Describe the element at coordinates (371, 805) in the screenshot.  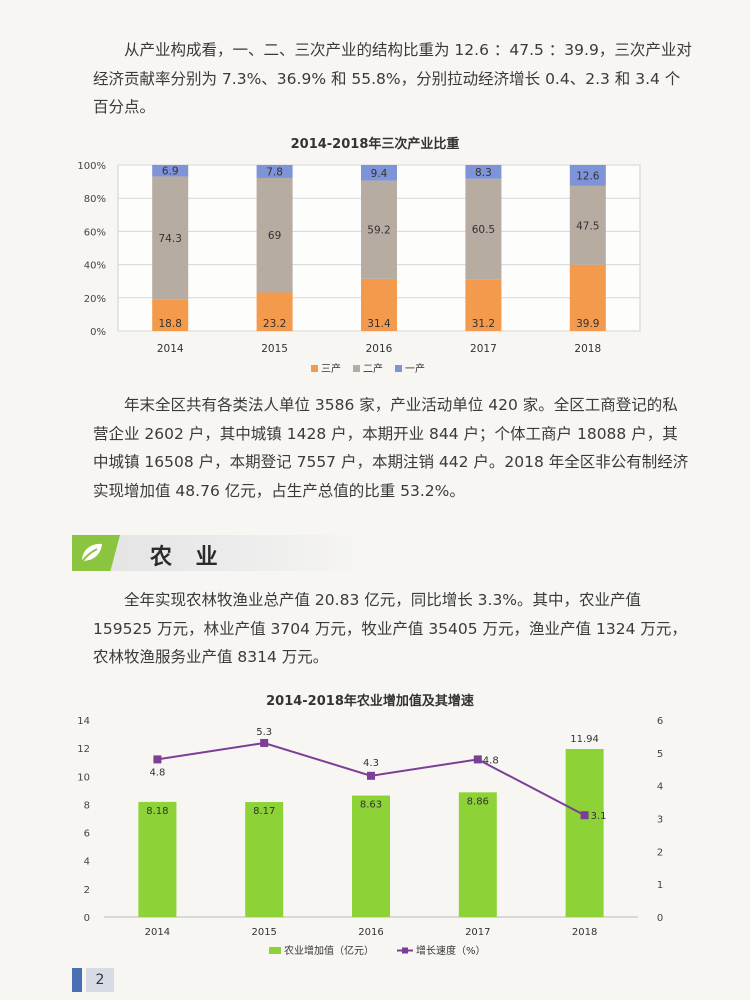
I see `bar-data-label: 8.63` at that location.